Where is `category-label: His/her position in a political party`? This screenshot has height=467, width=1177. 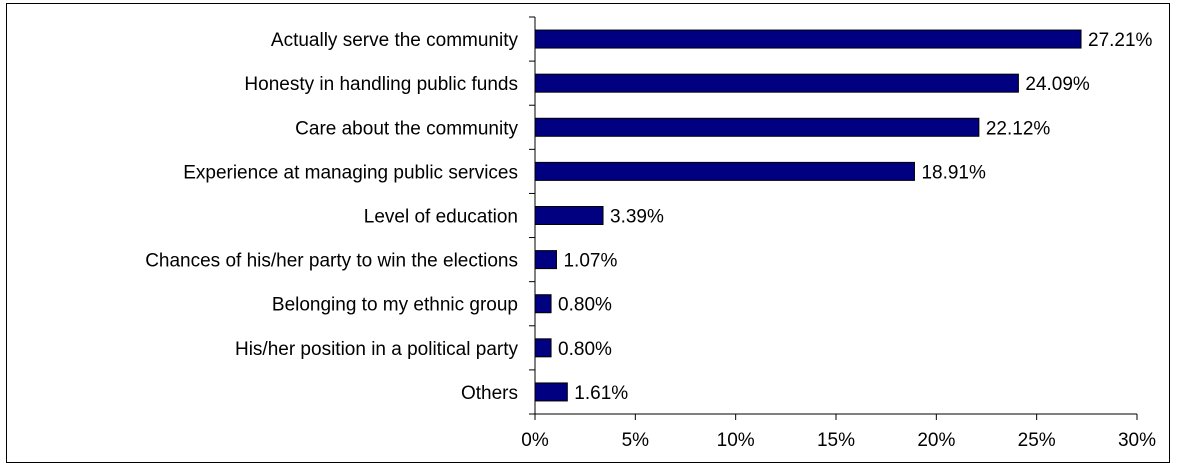 category-label: His/her position in a political party is located at coordinates (377, 349).